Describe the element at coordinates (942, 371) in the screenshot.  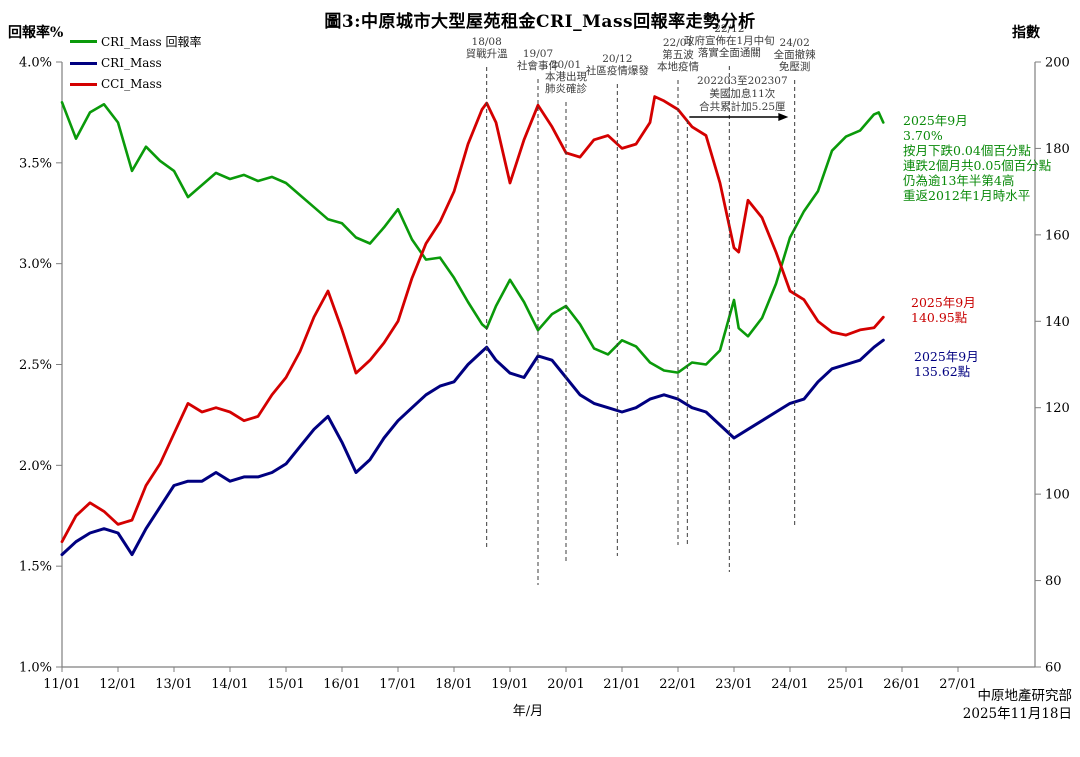
I see `callout-line: 135.62點` at that location.